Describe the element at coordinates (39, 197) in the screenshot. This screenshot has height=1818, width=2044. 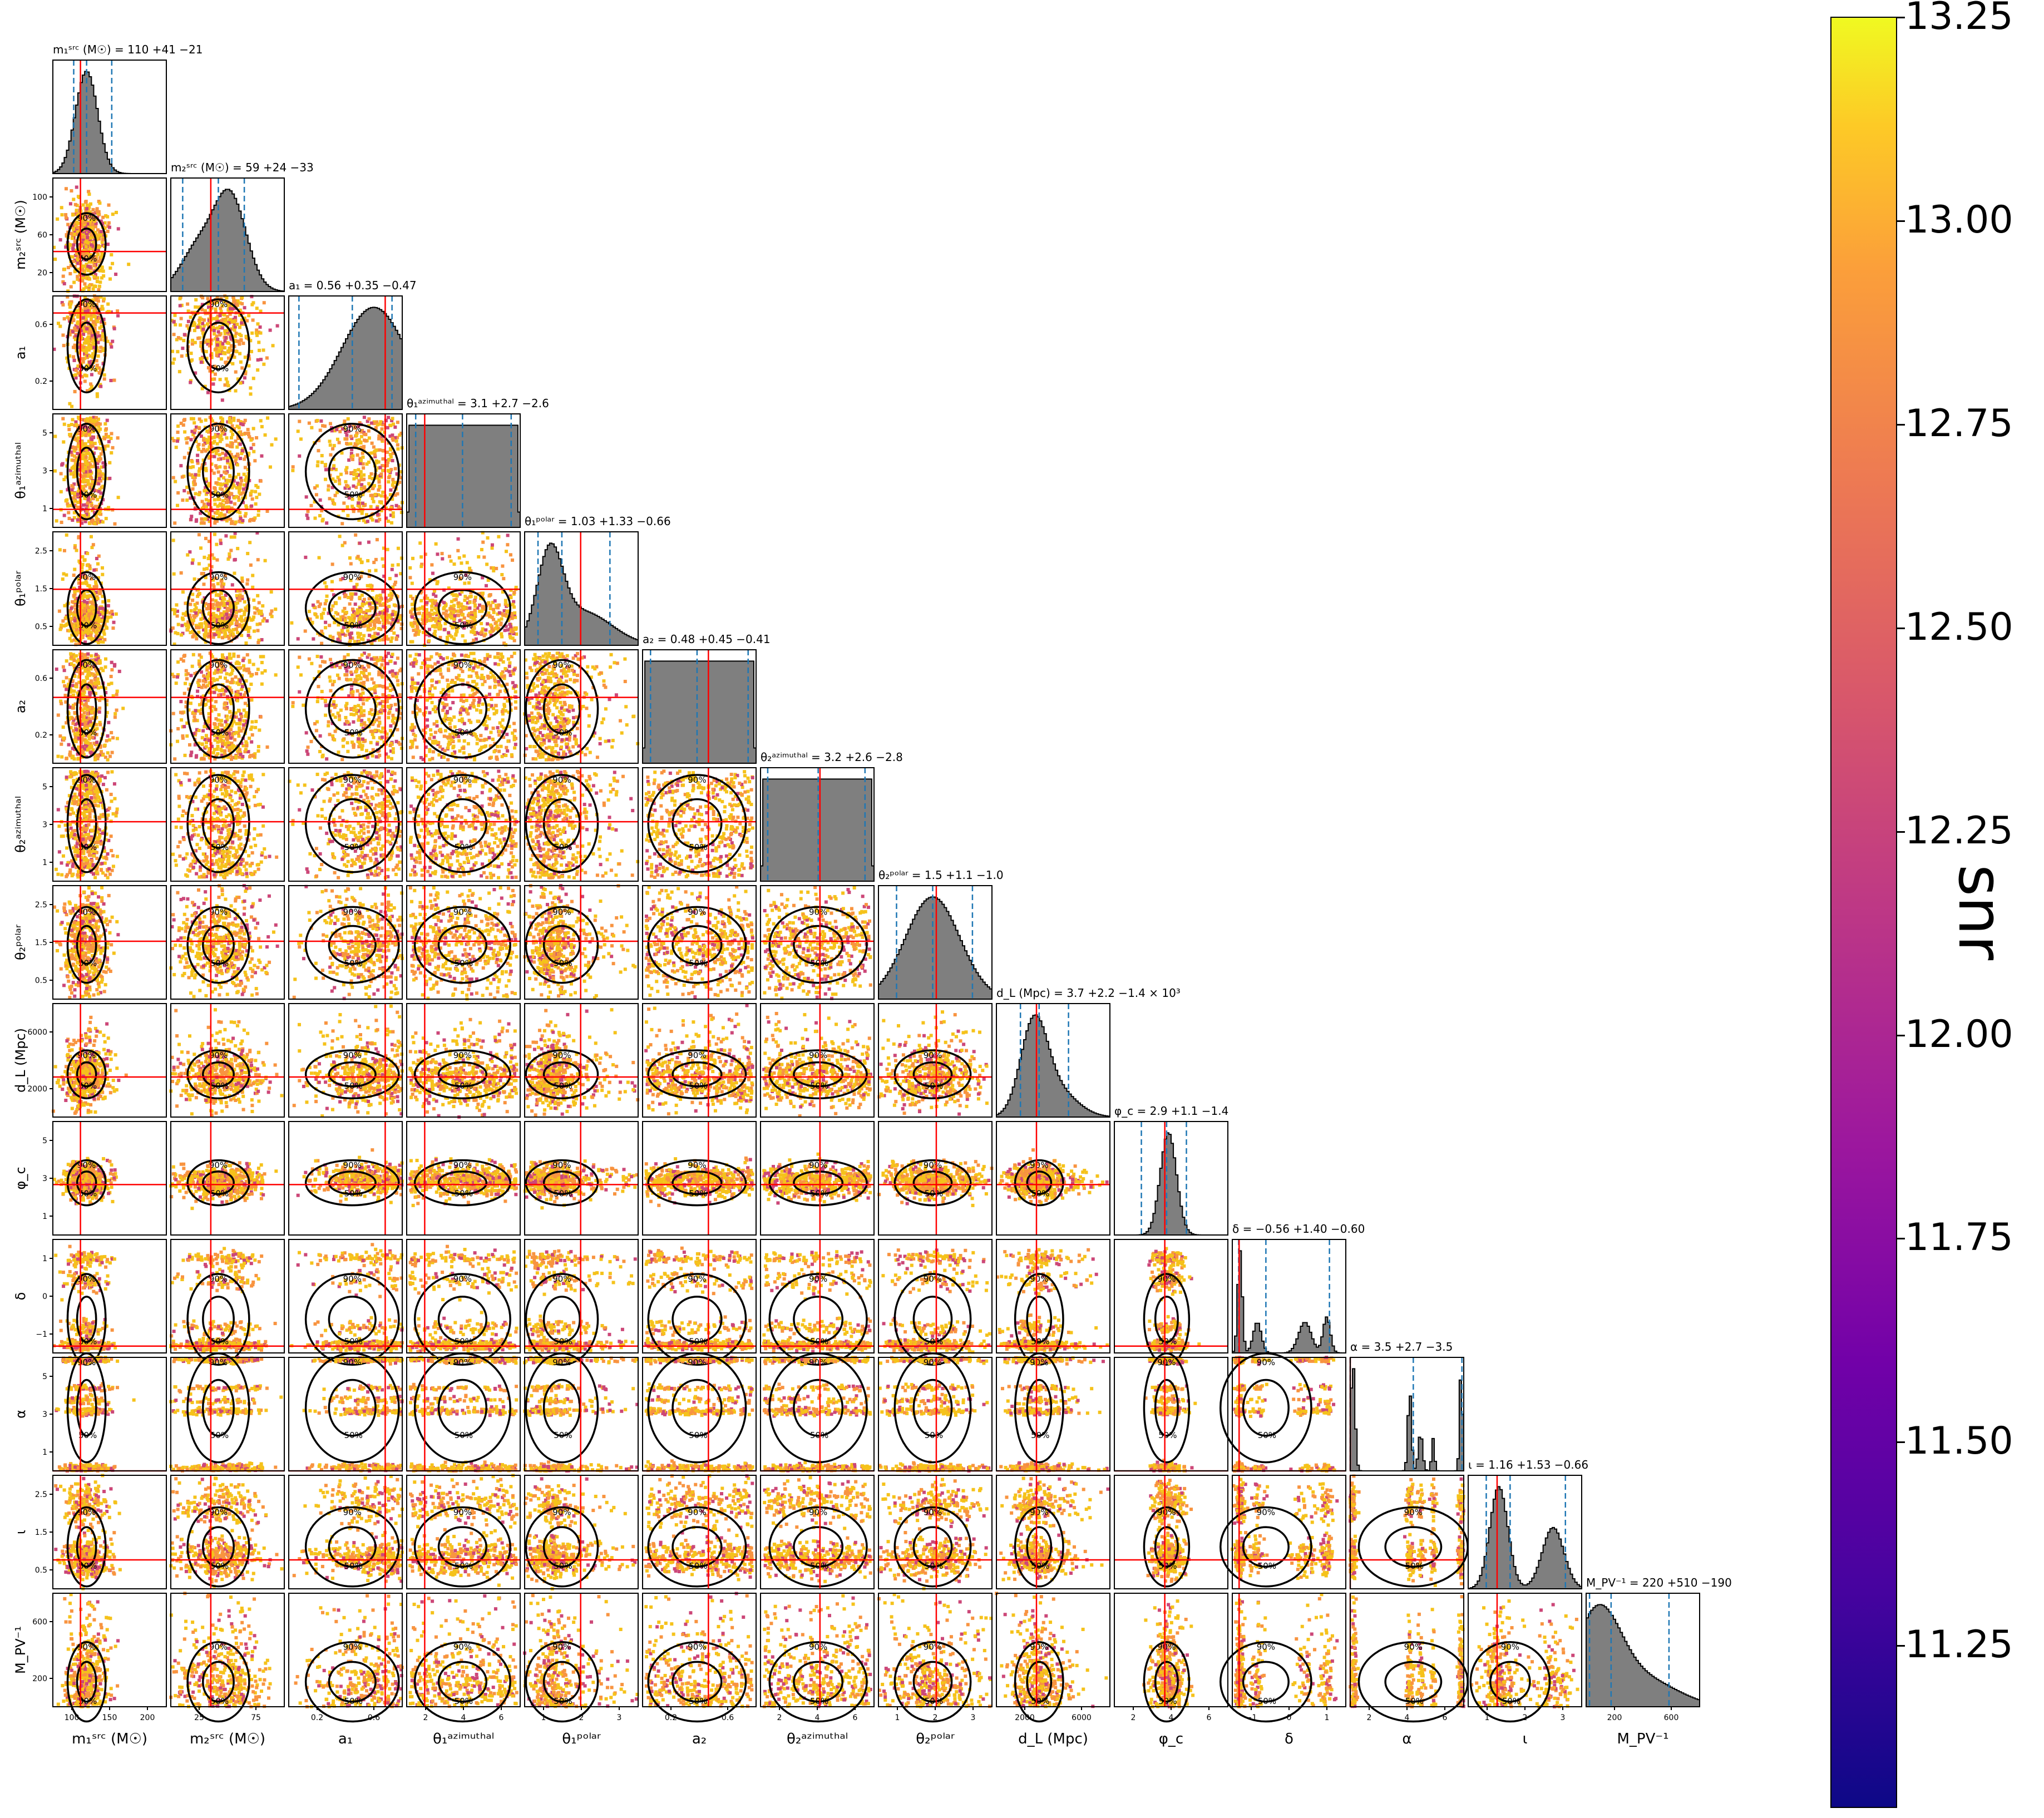
I see `y-tick-label: 100` at that location.